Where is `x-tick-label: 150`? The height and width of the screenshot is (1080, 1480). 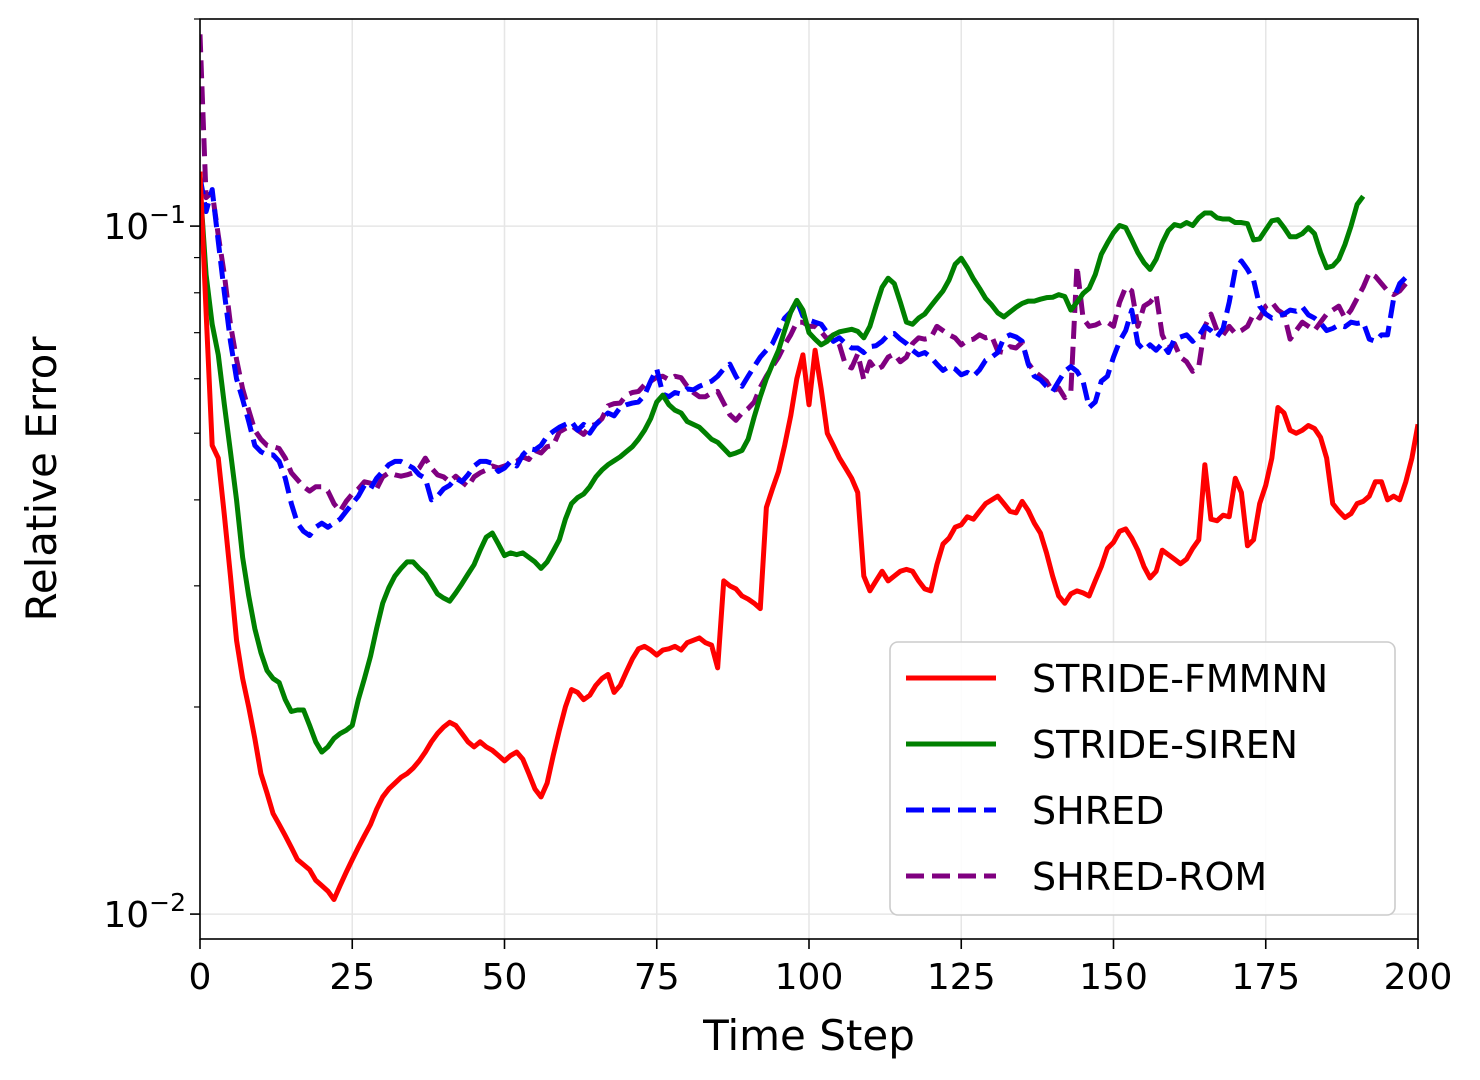 x-tick-label: 150 is located at coordinates (1113, 977).